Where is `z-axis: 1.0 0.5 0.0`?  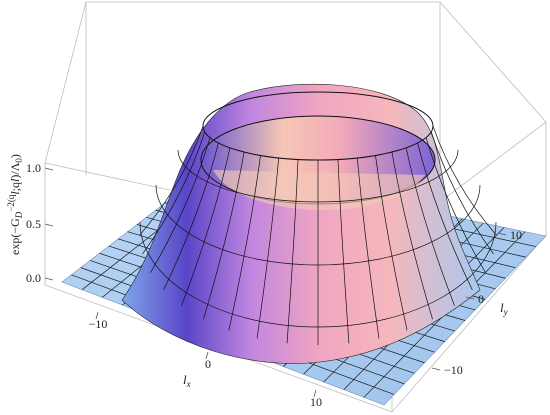 z-axis: 1.0 0.5 0.0 is located at coordinates (40, 223).